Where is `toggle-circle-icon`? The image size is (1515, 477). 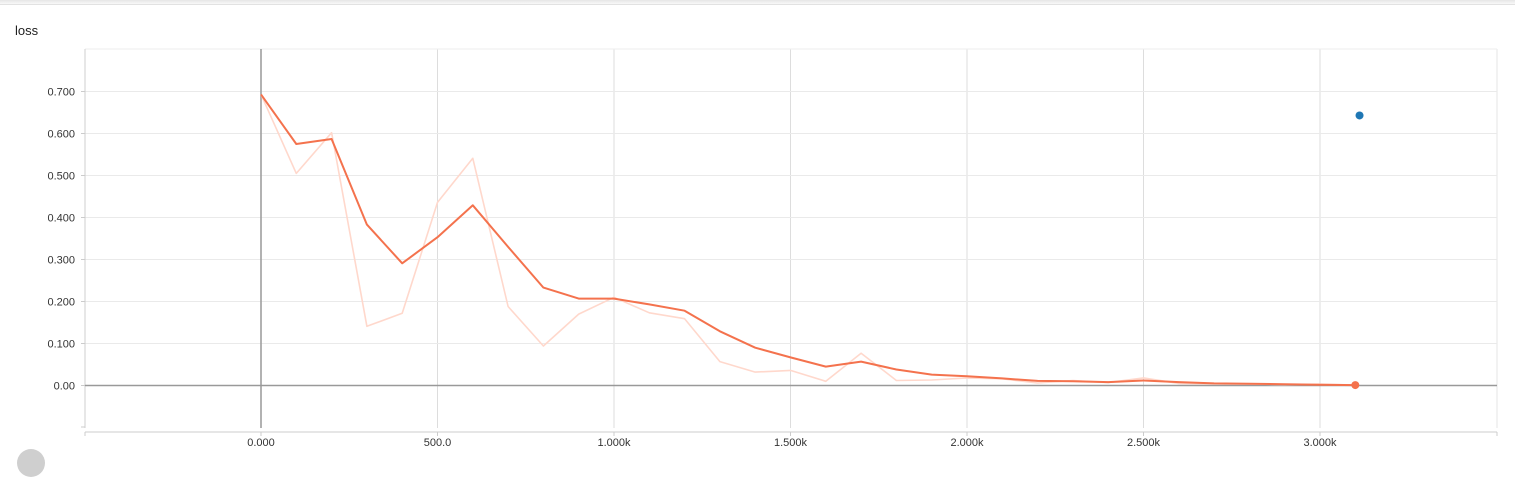 toggle-circle-icon is located at coordinates (31, 463).